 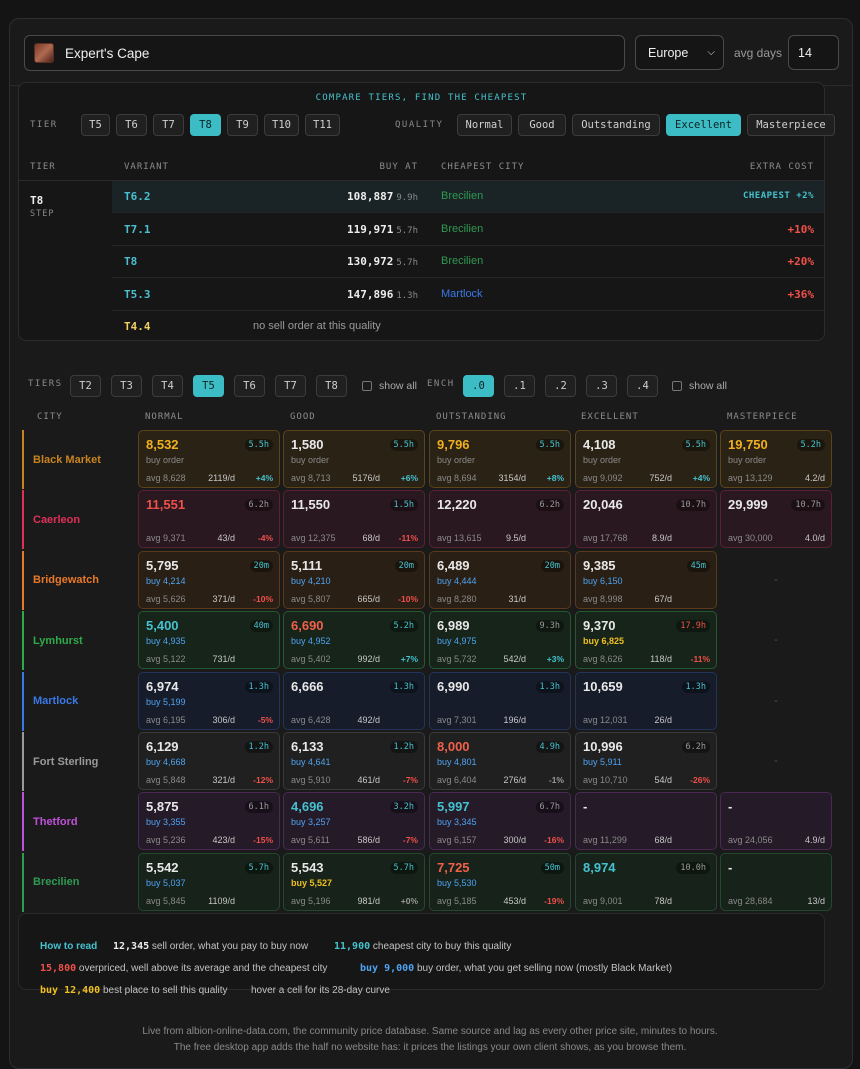 I want to click on price-cell: - avg 24,056 4.9/d, so click(x=776, y=821).